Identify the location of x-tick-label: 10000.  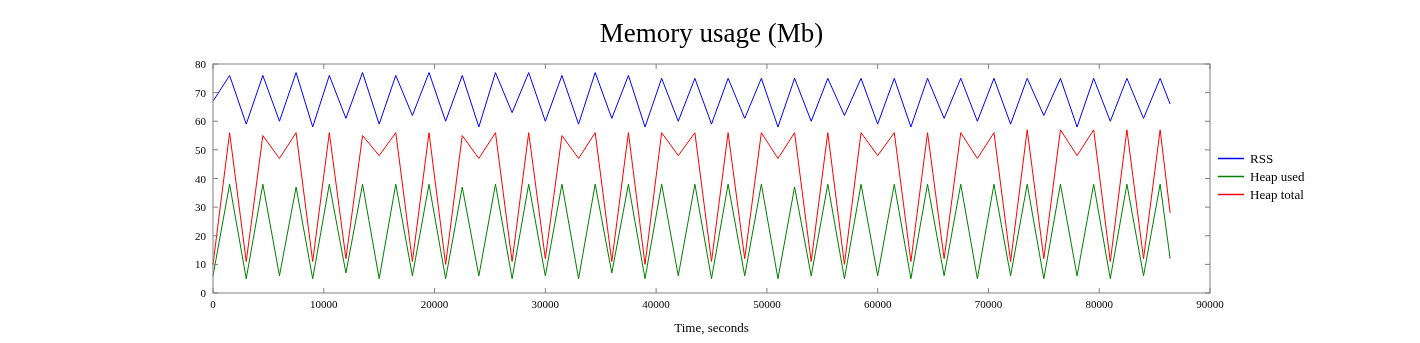
(324, 304).